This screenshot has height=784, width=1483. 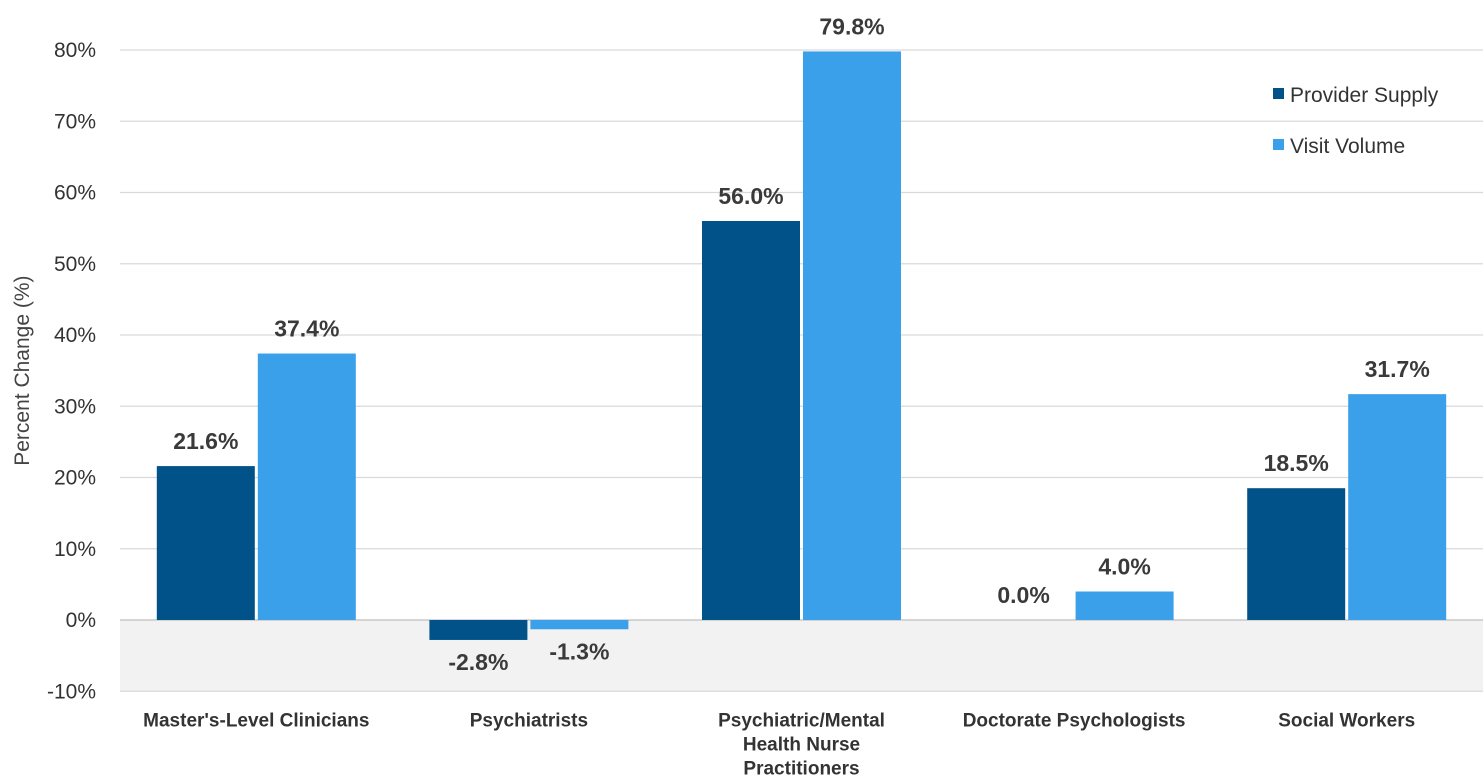 What do you see at coordinates (256, 720) in the screenshot?
I see `category-label: Master's-Level Clinicians` at bounding box center [256, 720].